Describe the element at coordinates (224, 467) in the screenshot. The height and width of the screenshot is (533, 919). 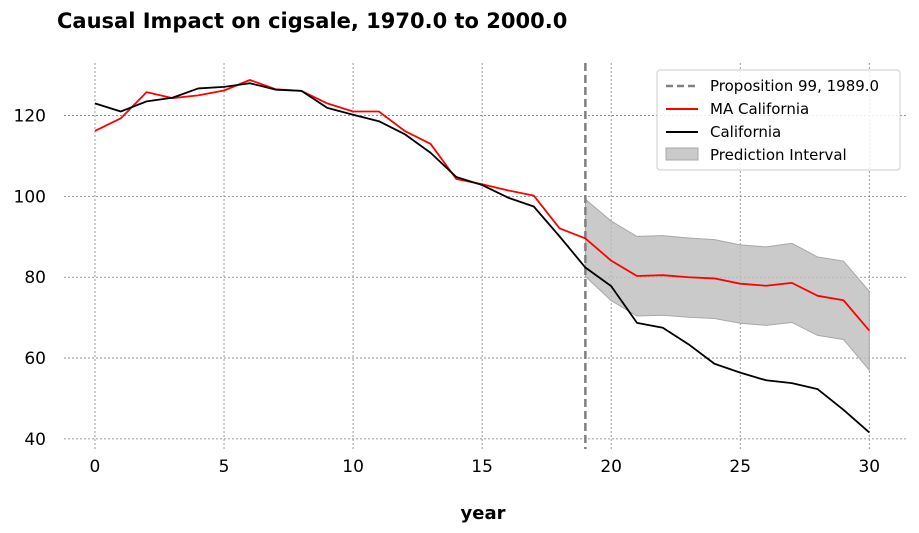
I see `x-tick-label: 5` at that location.